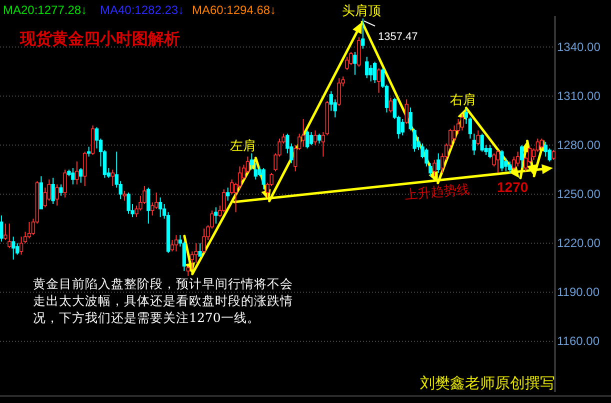 The width and height of the screenshot is (611, 403). I want to click on annotation: MA20:1277.28↓, so click(45, 10).